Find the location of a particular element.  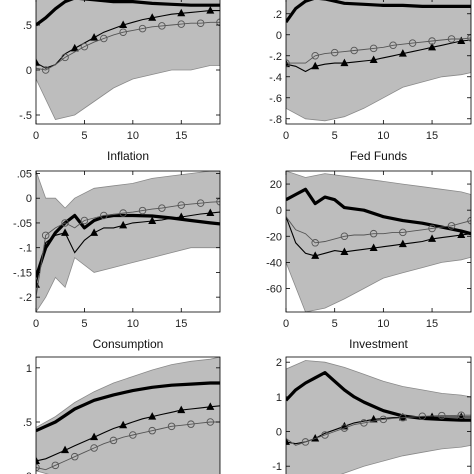

y-tick-label: -20 is located at coordinates (274, 237).